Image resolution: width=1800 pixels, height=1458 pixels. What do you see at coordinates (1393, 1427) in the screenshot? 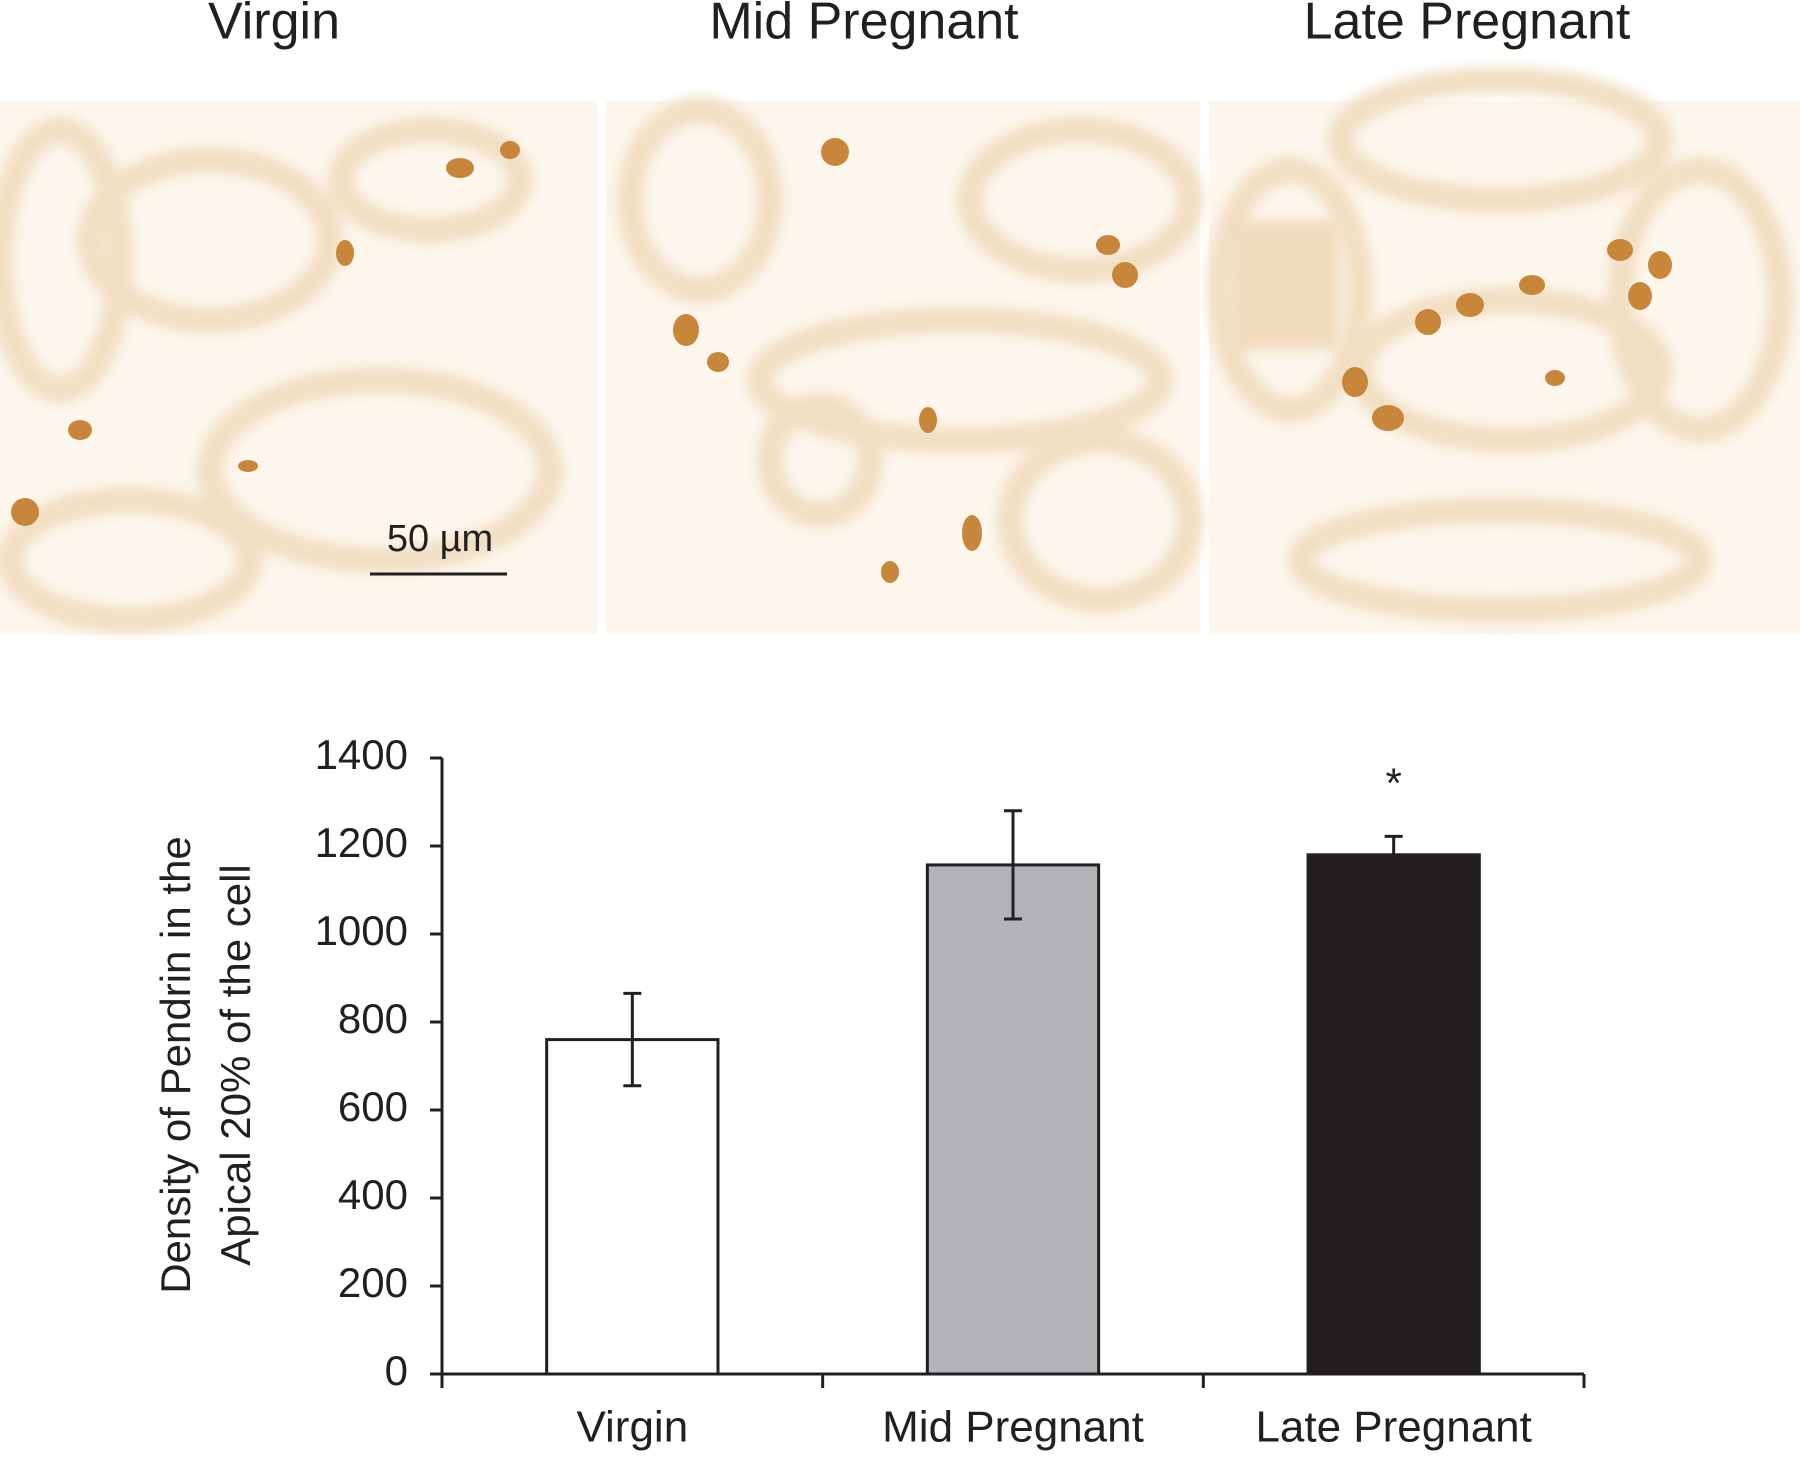
I see `x-tick-label: Late Pregnant` at bounding box center [1393, 1427].